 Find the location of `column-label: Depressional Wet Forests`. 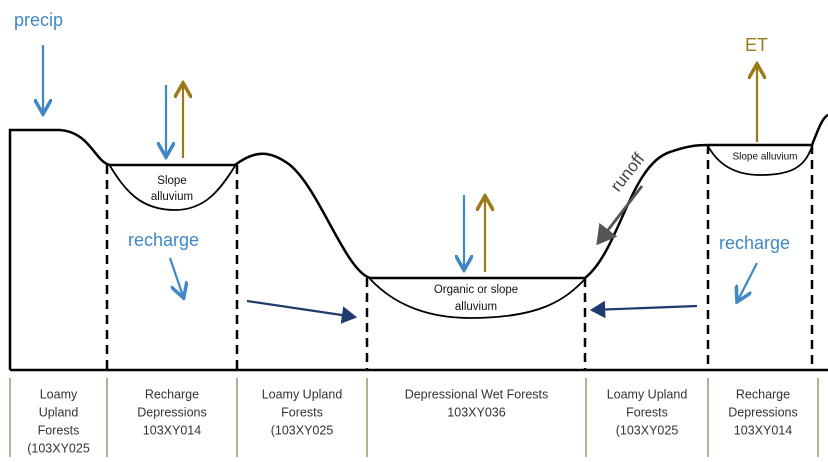

column-label: Depressional Wet Forests is located at coordinates (477, 394).